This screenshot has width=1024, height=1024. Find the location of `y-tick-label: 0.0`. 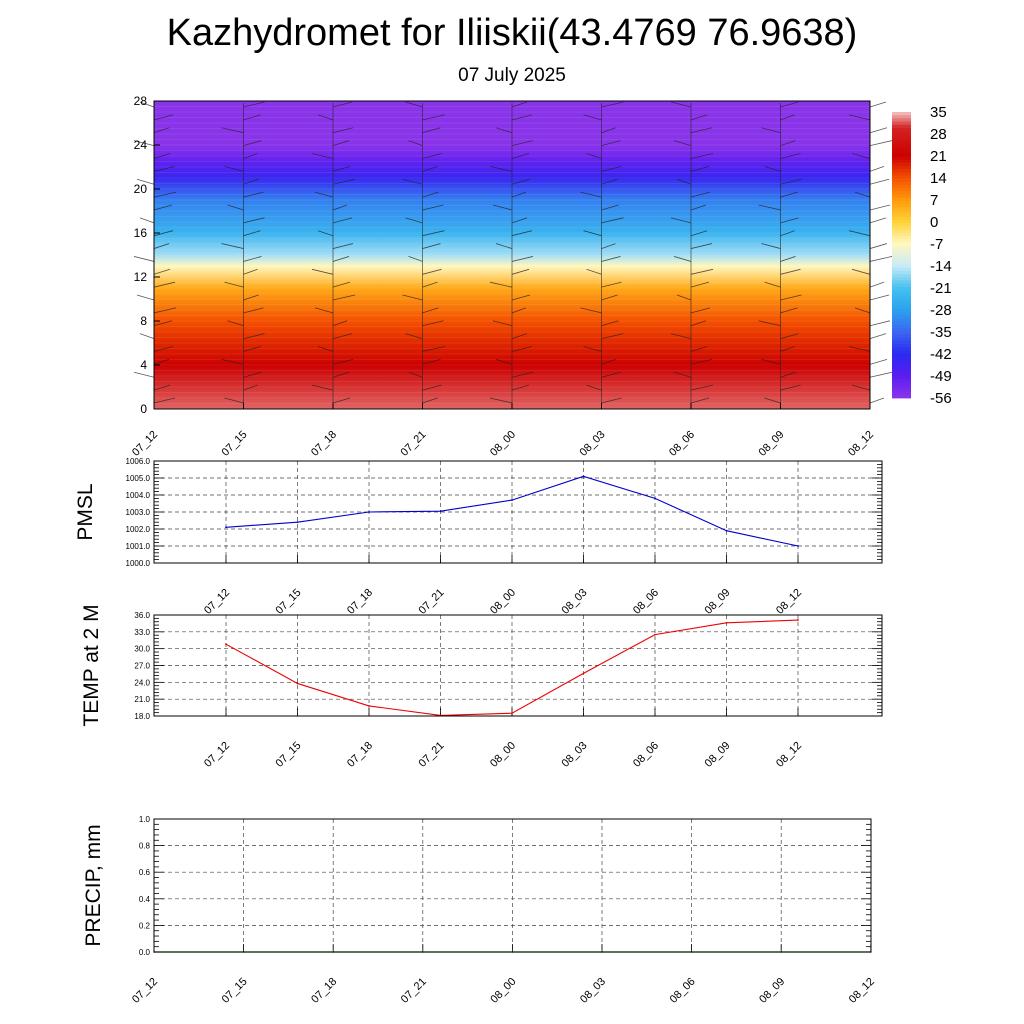

y-tick-label: 0.0 is located at coordinates (145, 952).